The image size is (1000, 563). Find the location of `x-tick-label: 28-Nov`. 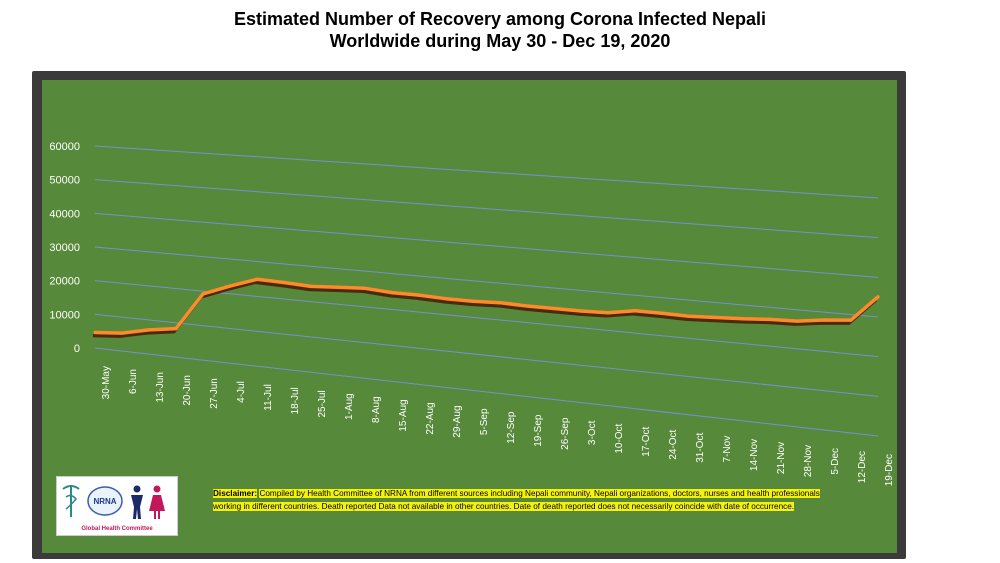

x-tick-label: 28-Nov is located at coordinates (808, 461).